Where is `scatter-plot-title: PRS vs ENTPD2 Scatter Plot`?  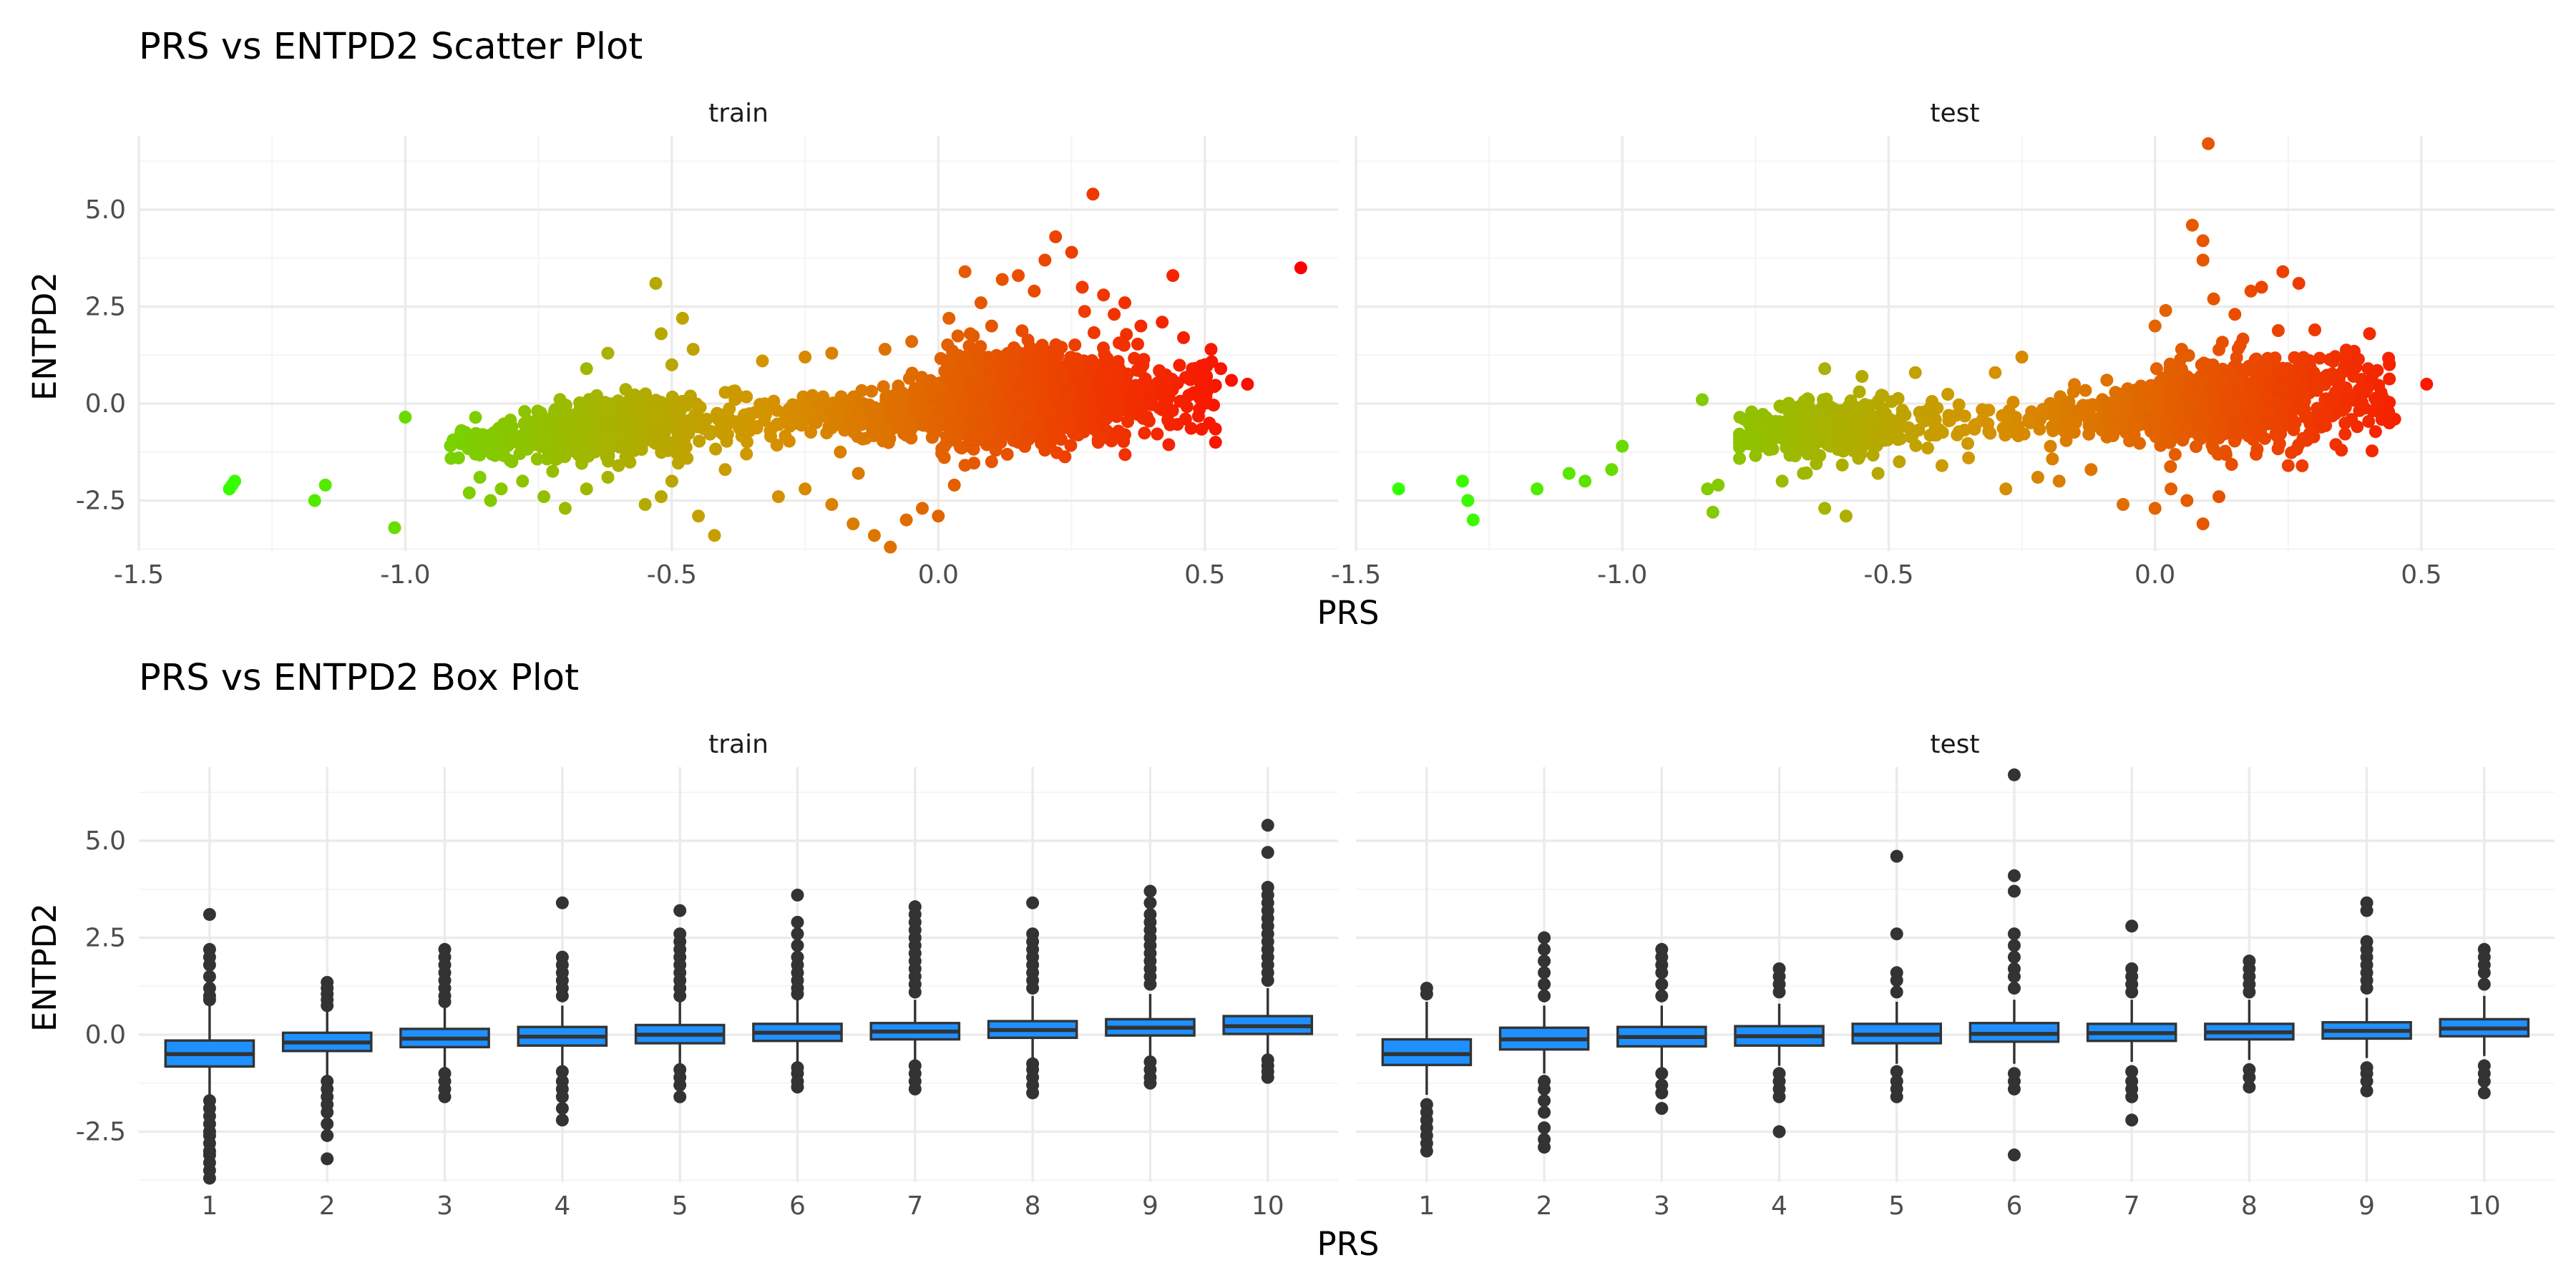
scatter-plot-title: PRS vs ENTPD2 Scatter Plot is located at coordinates (391, 47).